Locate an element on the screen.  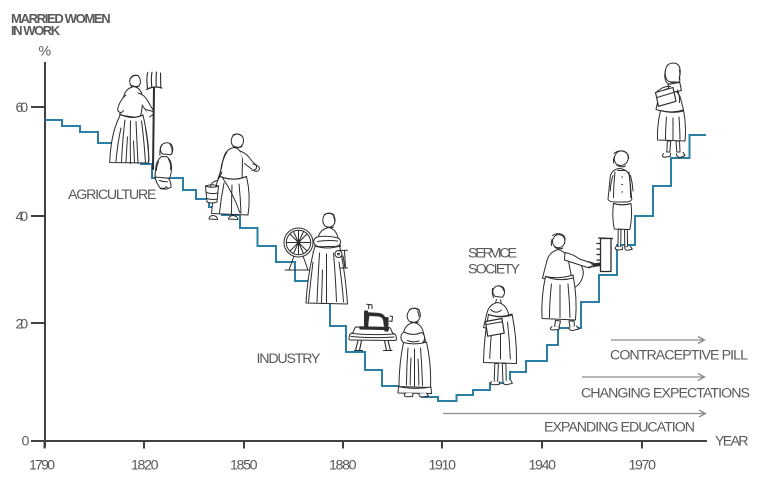
svg-text: CONTRACEPTIVE PILL is located at coordinates (679, 356).